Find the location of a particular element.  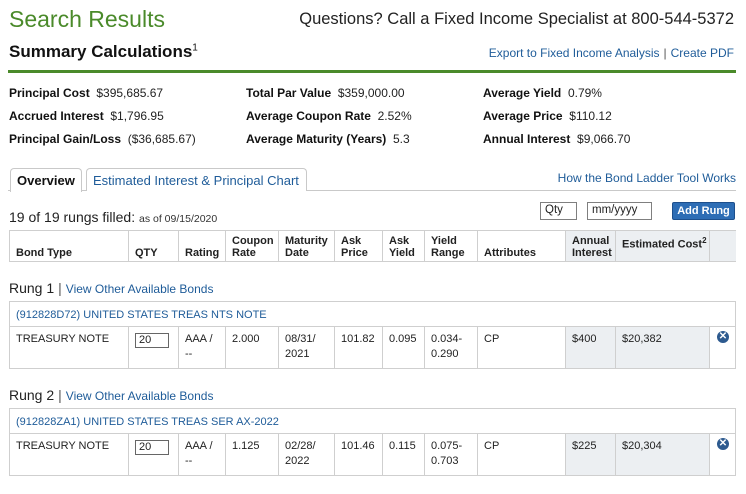

maturity-cell: 02/28/2022 is located at coordinates (307, 454).